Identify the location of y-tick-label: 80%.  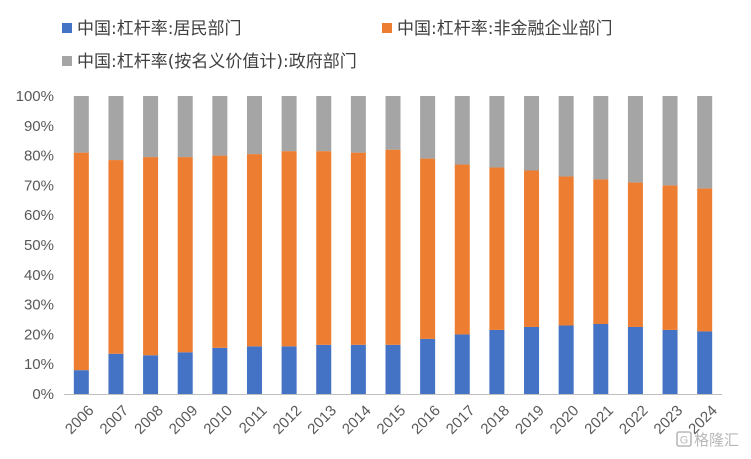
(39, 156).